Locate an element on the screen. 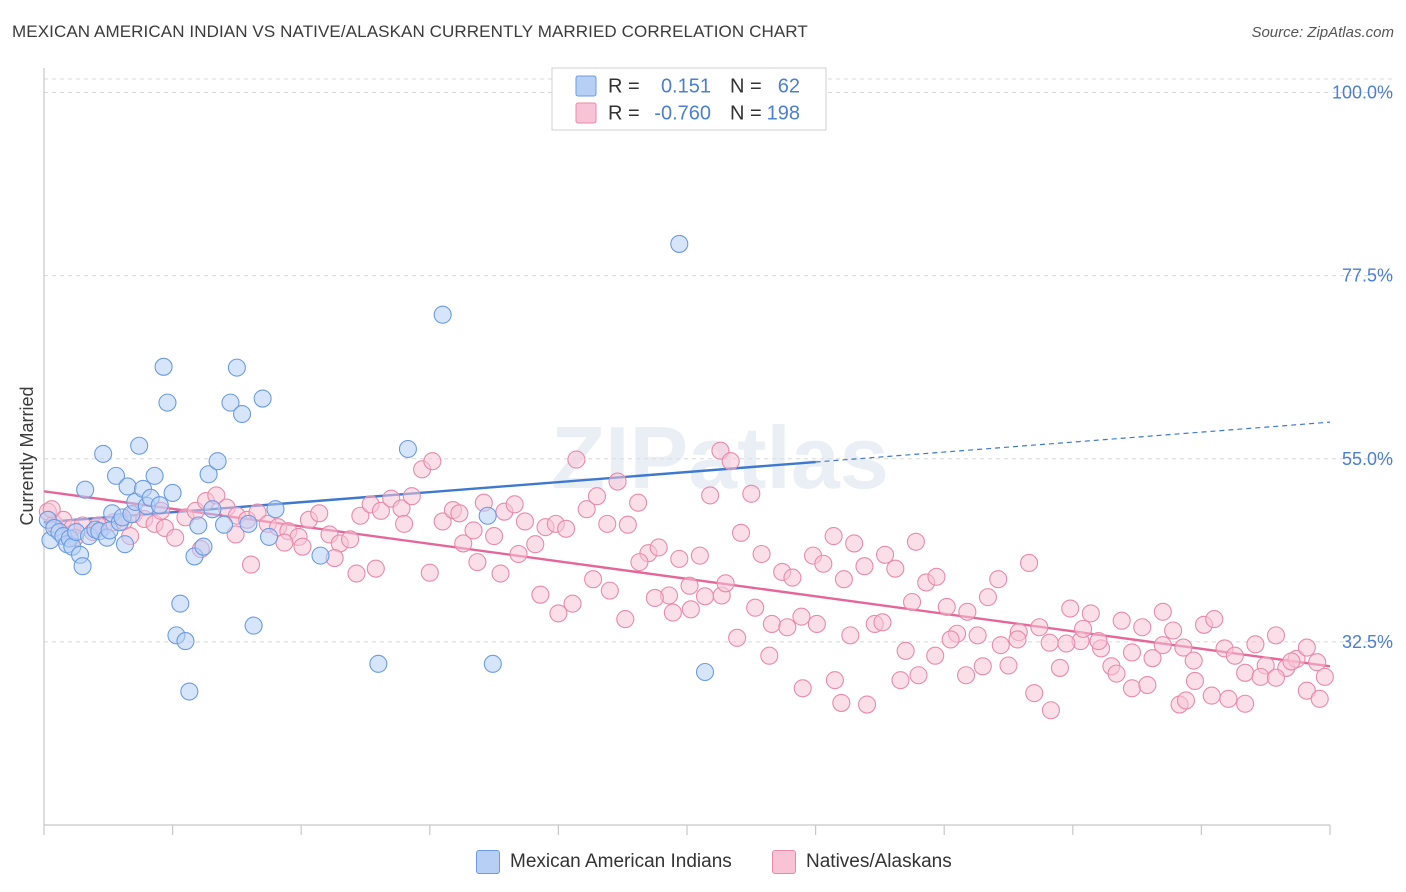  stats-n-label: N = is located at coordinates (746, 113).